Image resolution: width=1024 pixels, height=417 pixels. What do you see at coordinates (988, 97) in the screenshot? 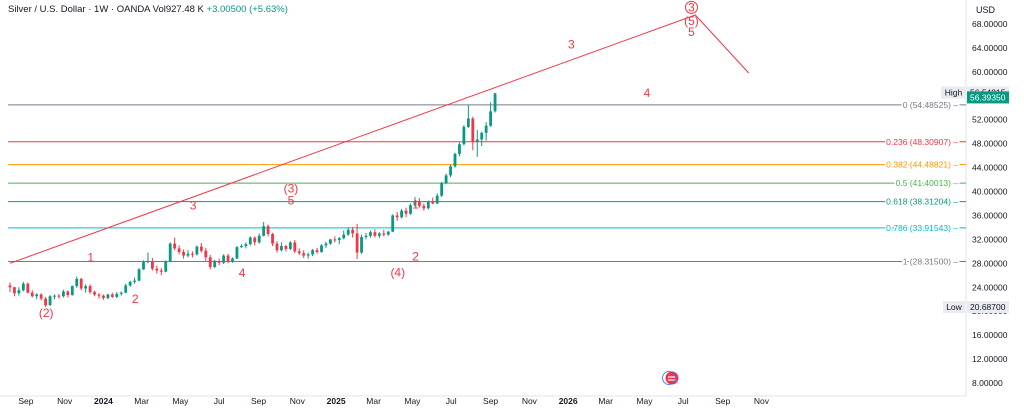
I see `current-price-label: 56.39350` at bounding box center [988, 97].